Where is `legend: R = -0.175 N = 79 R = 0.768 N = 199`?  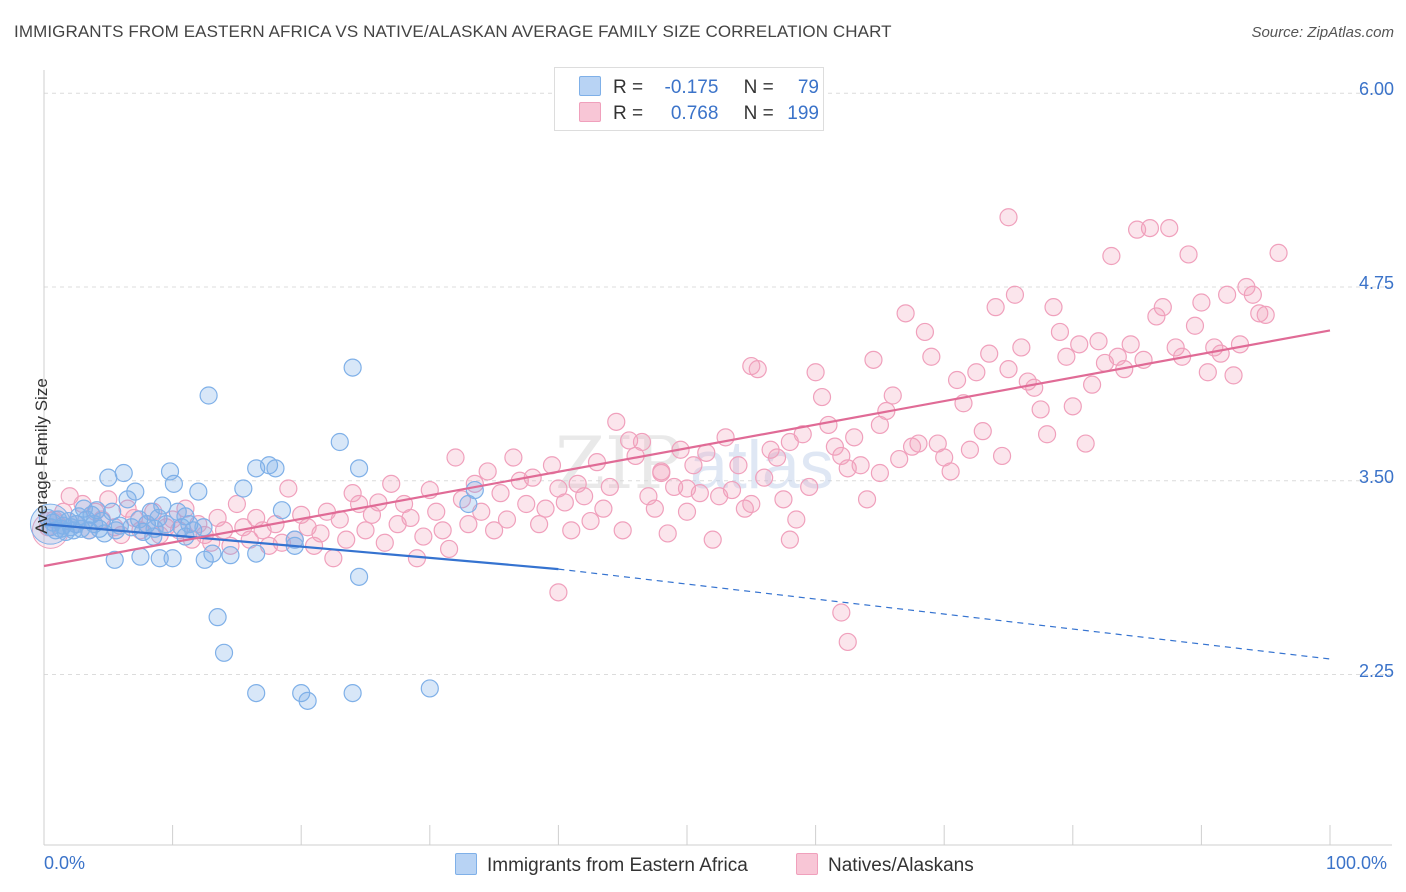 legend: R = -0.175 N = 79 R = 0.768 N = 199 is located at coordinates (689, 99).